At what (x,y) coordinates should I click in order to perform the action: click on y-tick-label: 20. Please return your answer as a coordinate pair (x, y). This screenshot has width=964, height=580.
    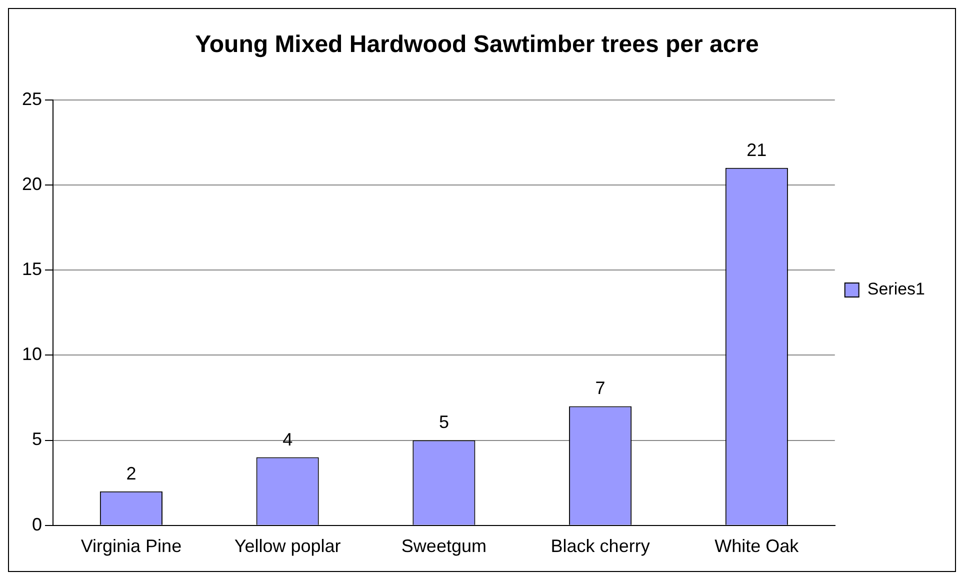
    Looking at the image, I should click on (32, 184).